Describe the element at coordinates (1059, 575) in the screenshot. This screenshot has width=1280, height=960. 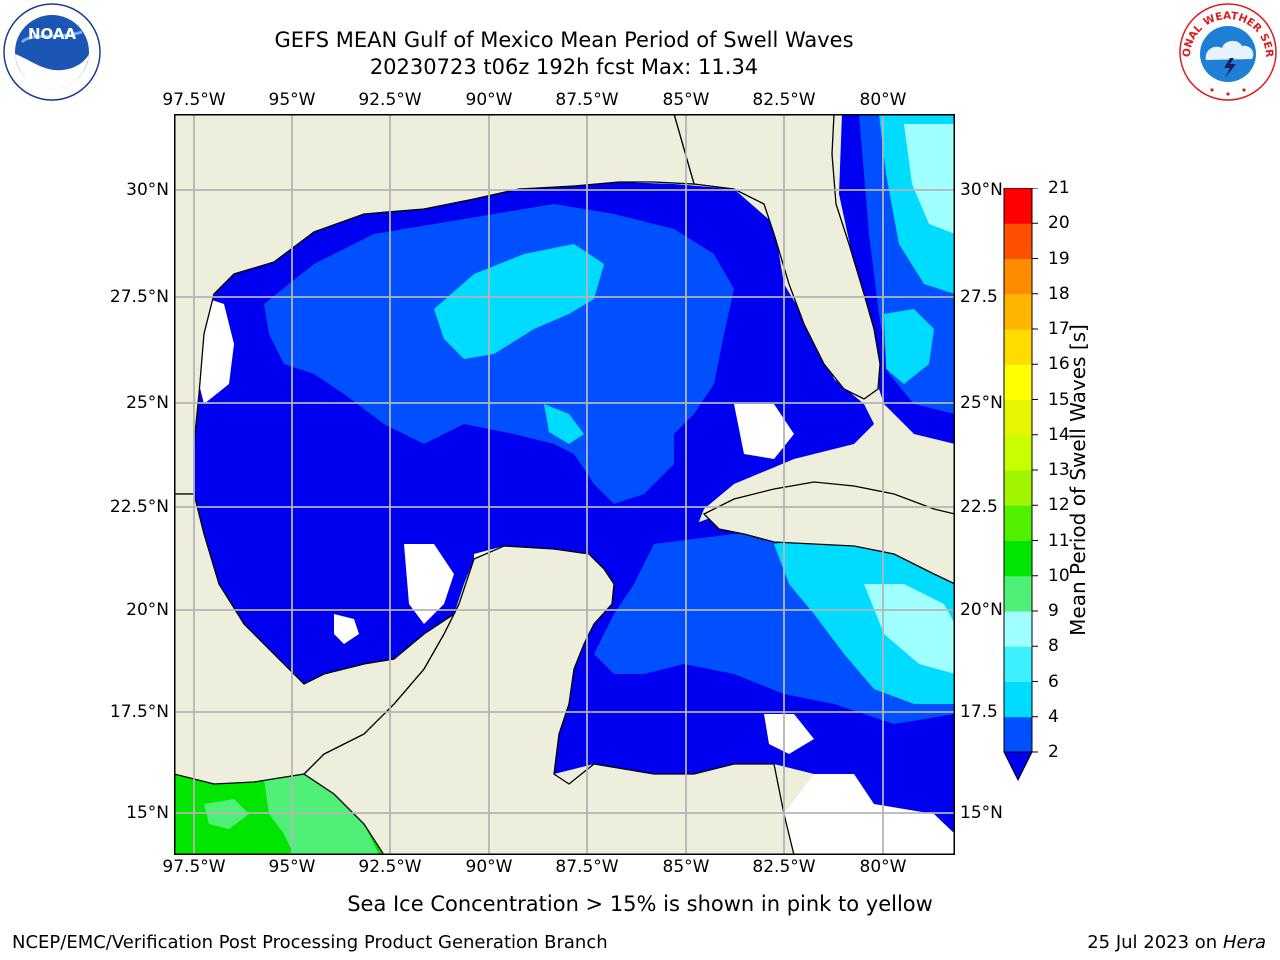
I see `colorbar-tick-label: 10` at that location.